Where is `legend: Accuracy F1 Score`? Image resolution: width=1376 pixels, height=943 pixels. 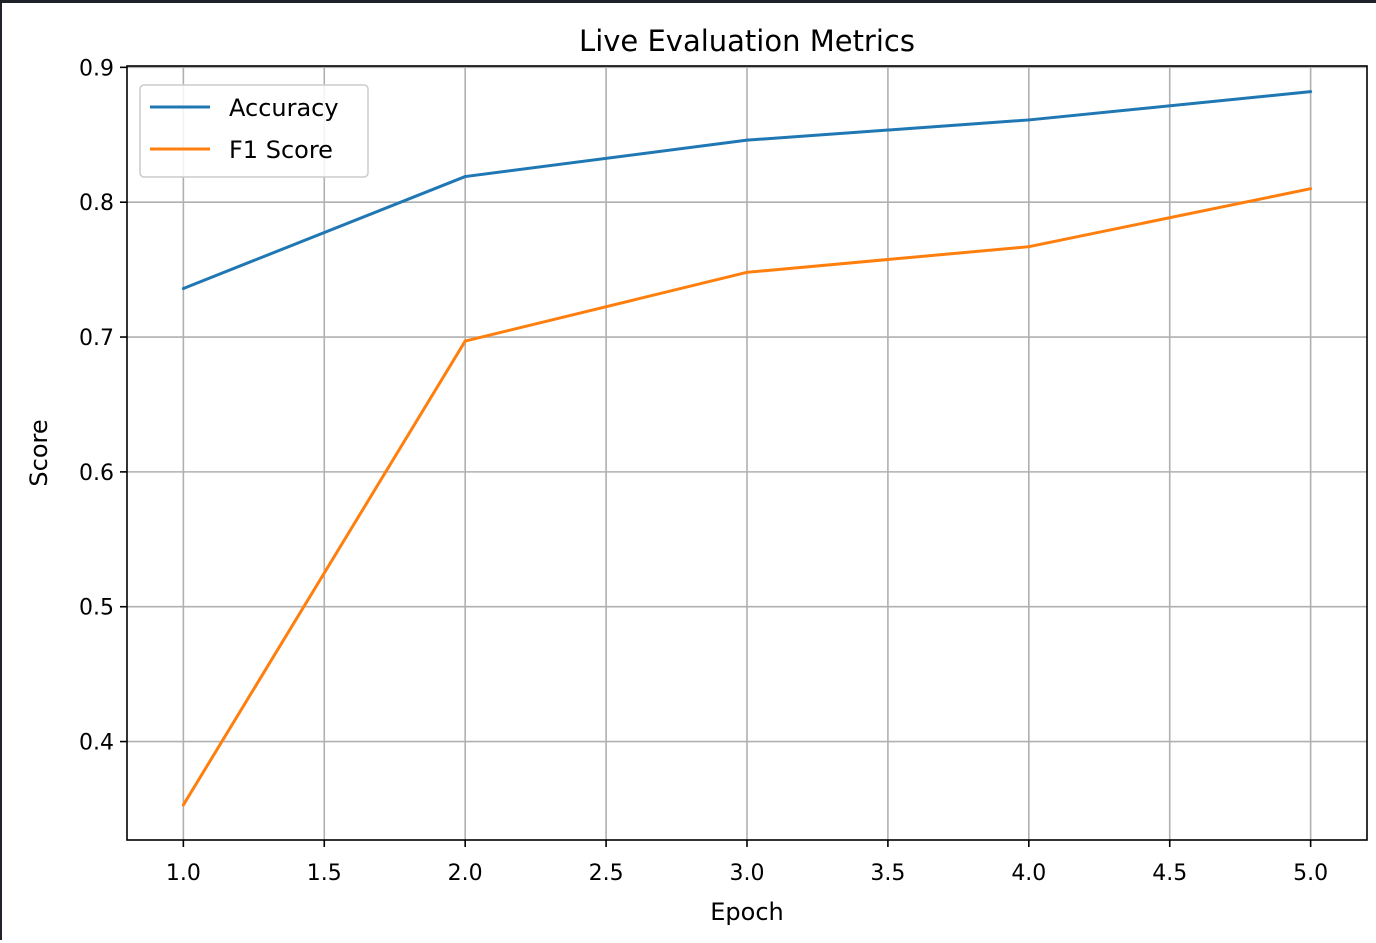
legend: Accuracy F1 Score is located at coordinates (254, 131).